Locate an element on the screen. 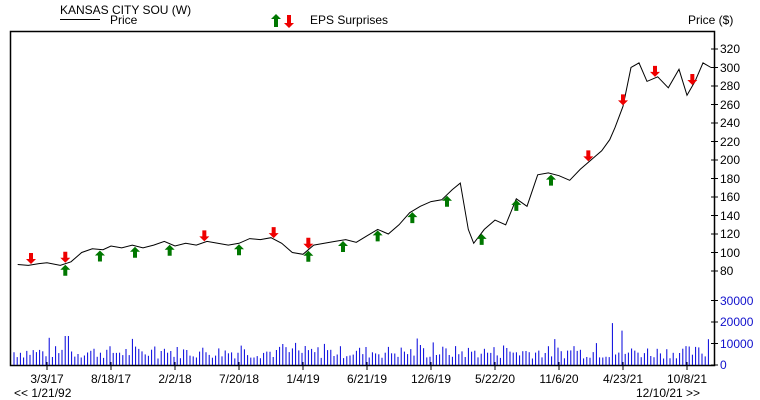 The height and width of the screenshot is (400, 760). price-tick-label: 120 is located at coordinates (730, 234).